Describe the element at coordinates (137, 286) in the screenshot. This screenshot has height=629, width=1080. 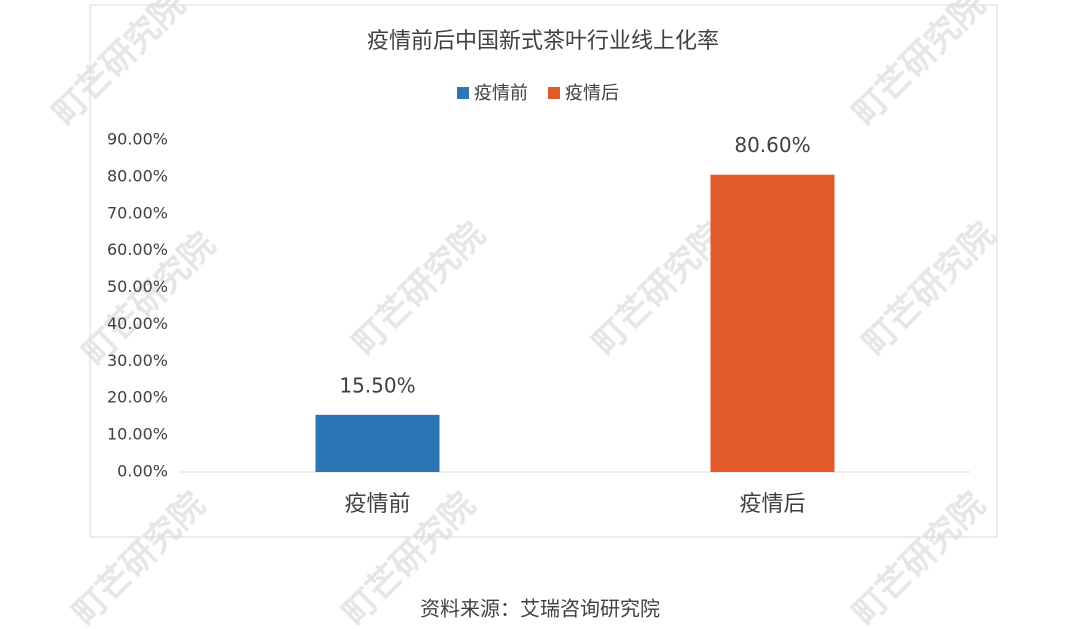
I see `y-tick-label: 50.00%` at that location.